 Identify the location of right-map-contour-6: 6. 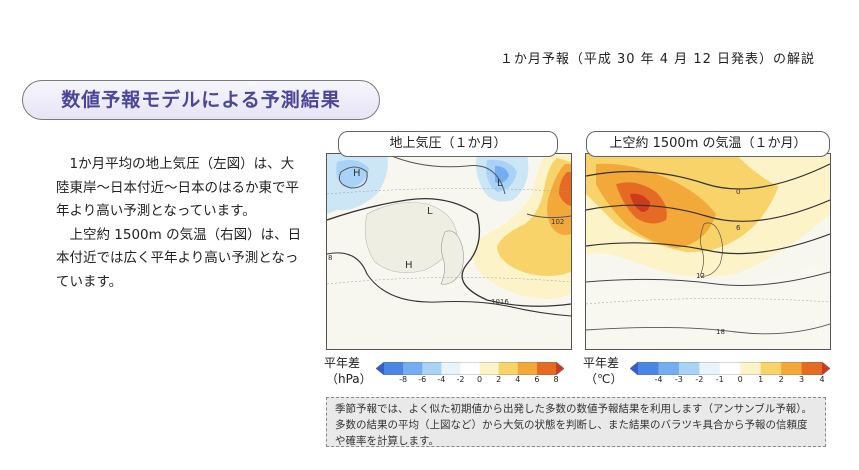
(738, 228).